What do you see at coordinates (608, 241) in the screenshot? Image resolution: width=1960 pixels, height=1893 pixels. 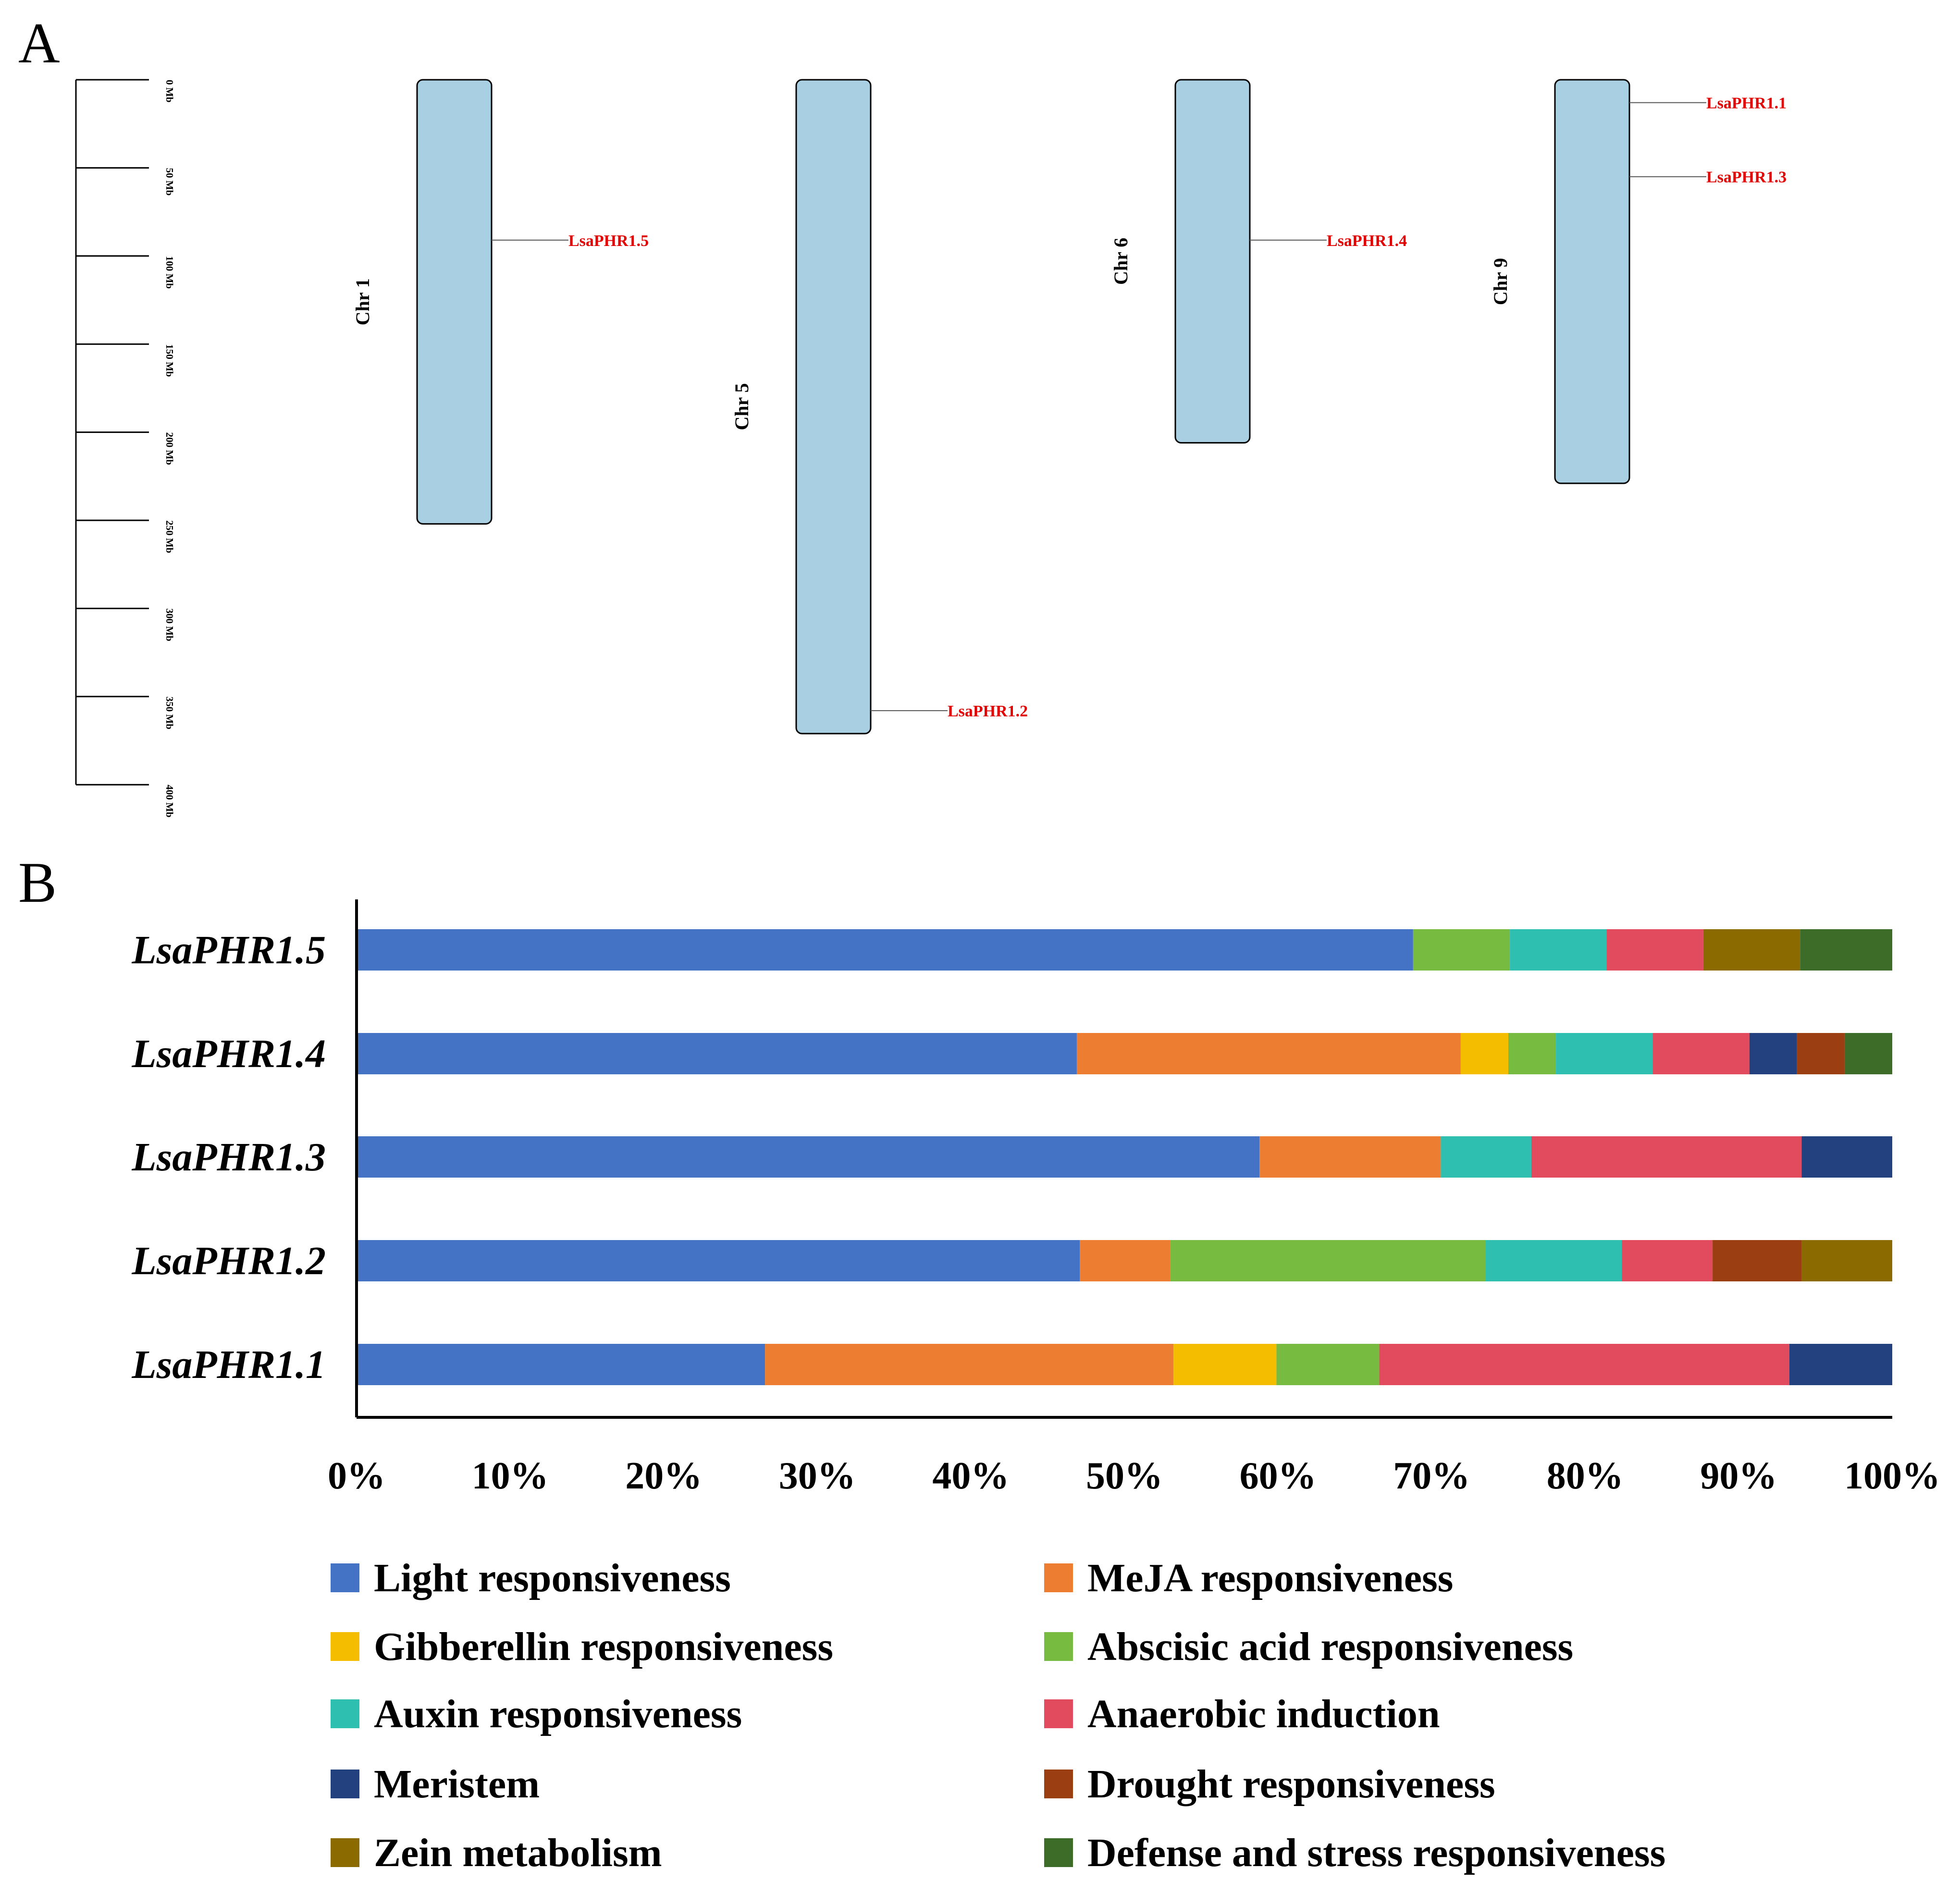 I see `gene-label: LsaPHR1.5` at bounding box center [608, 241].